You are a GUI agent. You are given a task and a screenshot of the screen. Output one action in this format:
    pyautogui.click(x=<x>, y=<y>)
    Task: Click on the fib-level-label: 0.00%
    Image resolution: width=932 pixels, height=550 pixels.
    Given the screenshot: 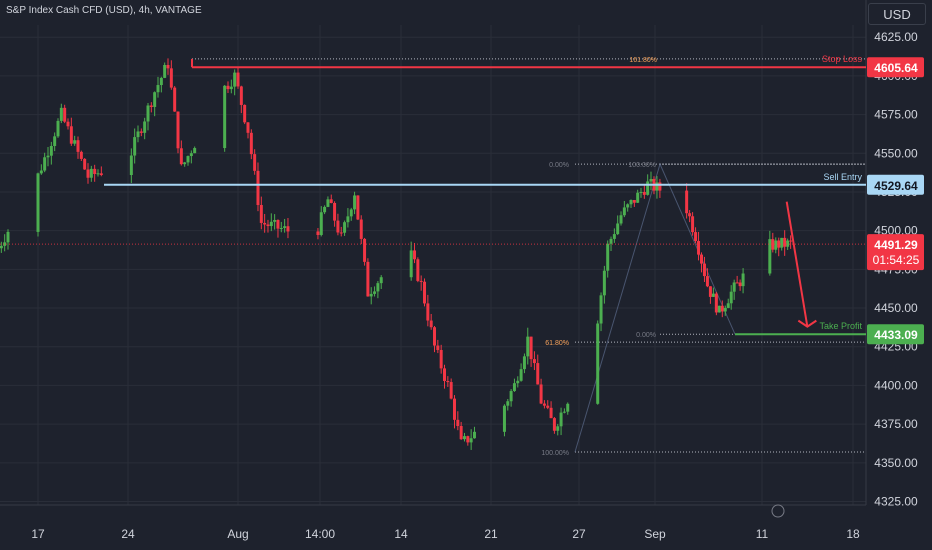 What is the action you would take?
    pyautogui.click(x=646, y=335)
    